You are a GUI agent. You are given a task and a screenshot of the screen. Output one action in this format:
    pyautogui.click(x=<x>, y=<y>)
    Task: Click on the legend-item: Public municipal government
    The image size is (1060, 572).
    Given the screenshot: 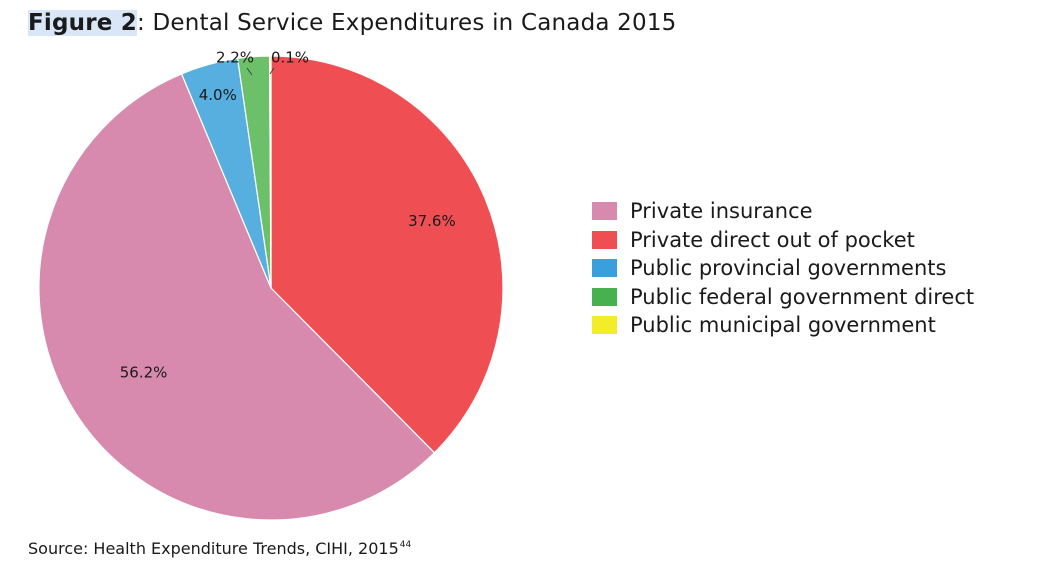 What is the action you would take?
    pyautogui.click(x=783, y=325)
    